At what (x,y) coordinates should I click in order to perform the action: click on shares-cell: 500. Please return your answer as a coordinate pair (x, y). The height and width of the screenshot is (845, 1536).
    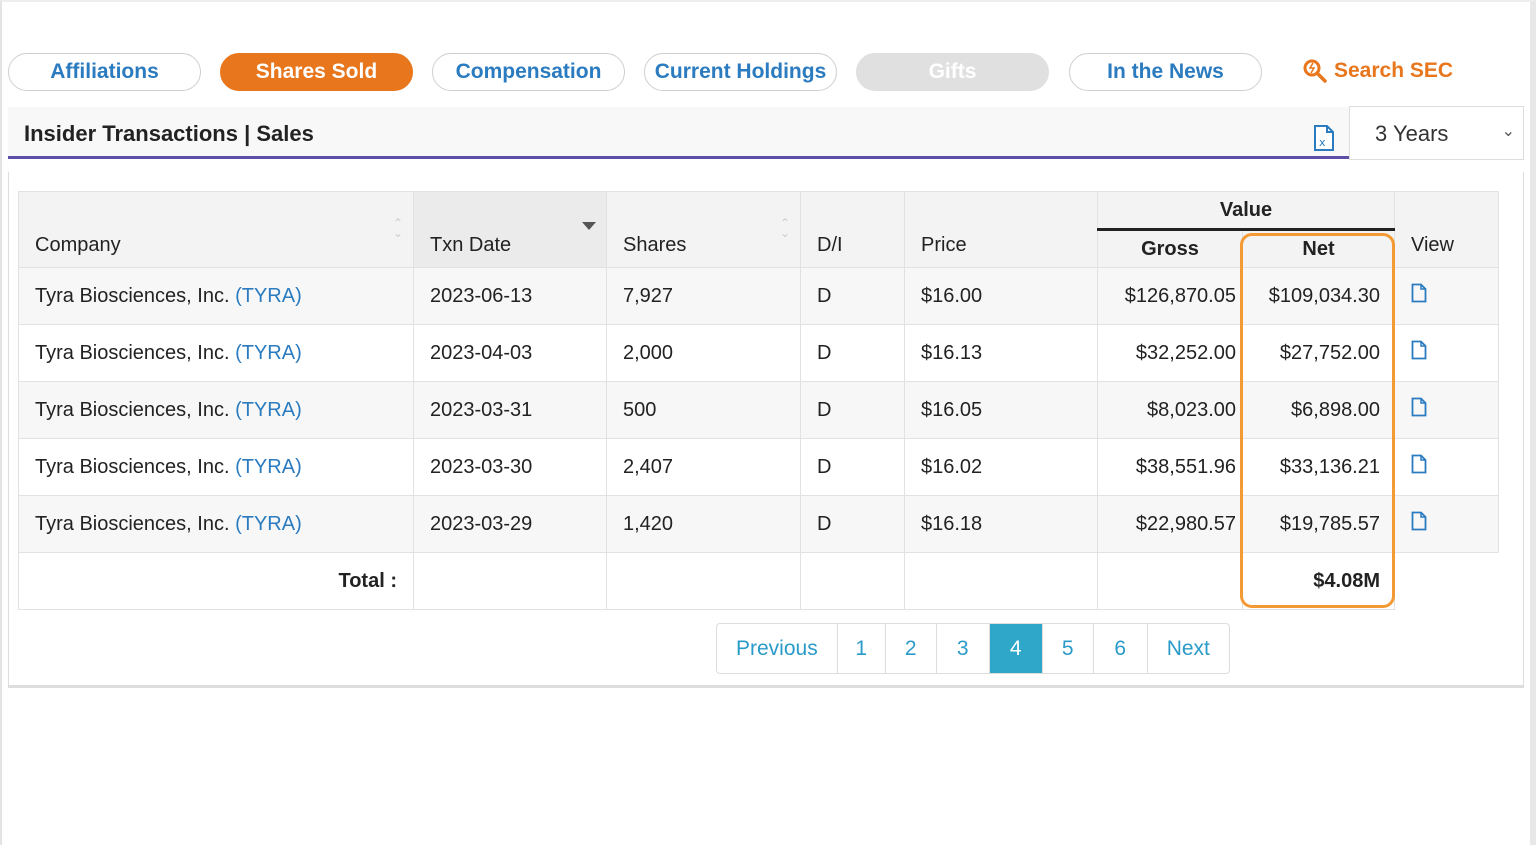
    Looking at the image, I should click on (703, 410).